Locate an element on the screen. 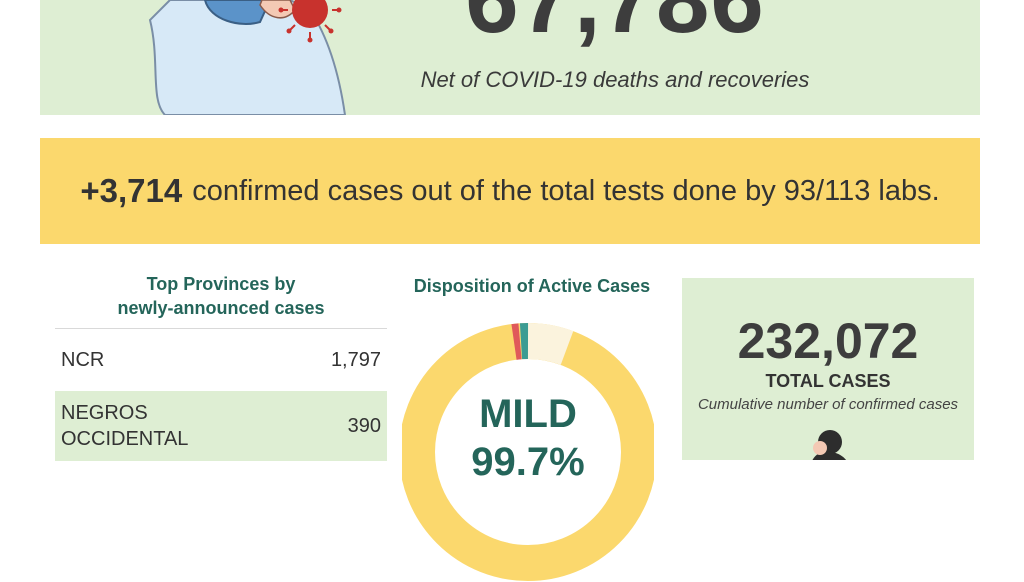  donut-center-value: 99.7% is located at coordinates (528, 462).